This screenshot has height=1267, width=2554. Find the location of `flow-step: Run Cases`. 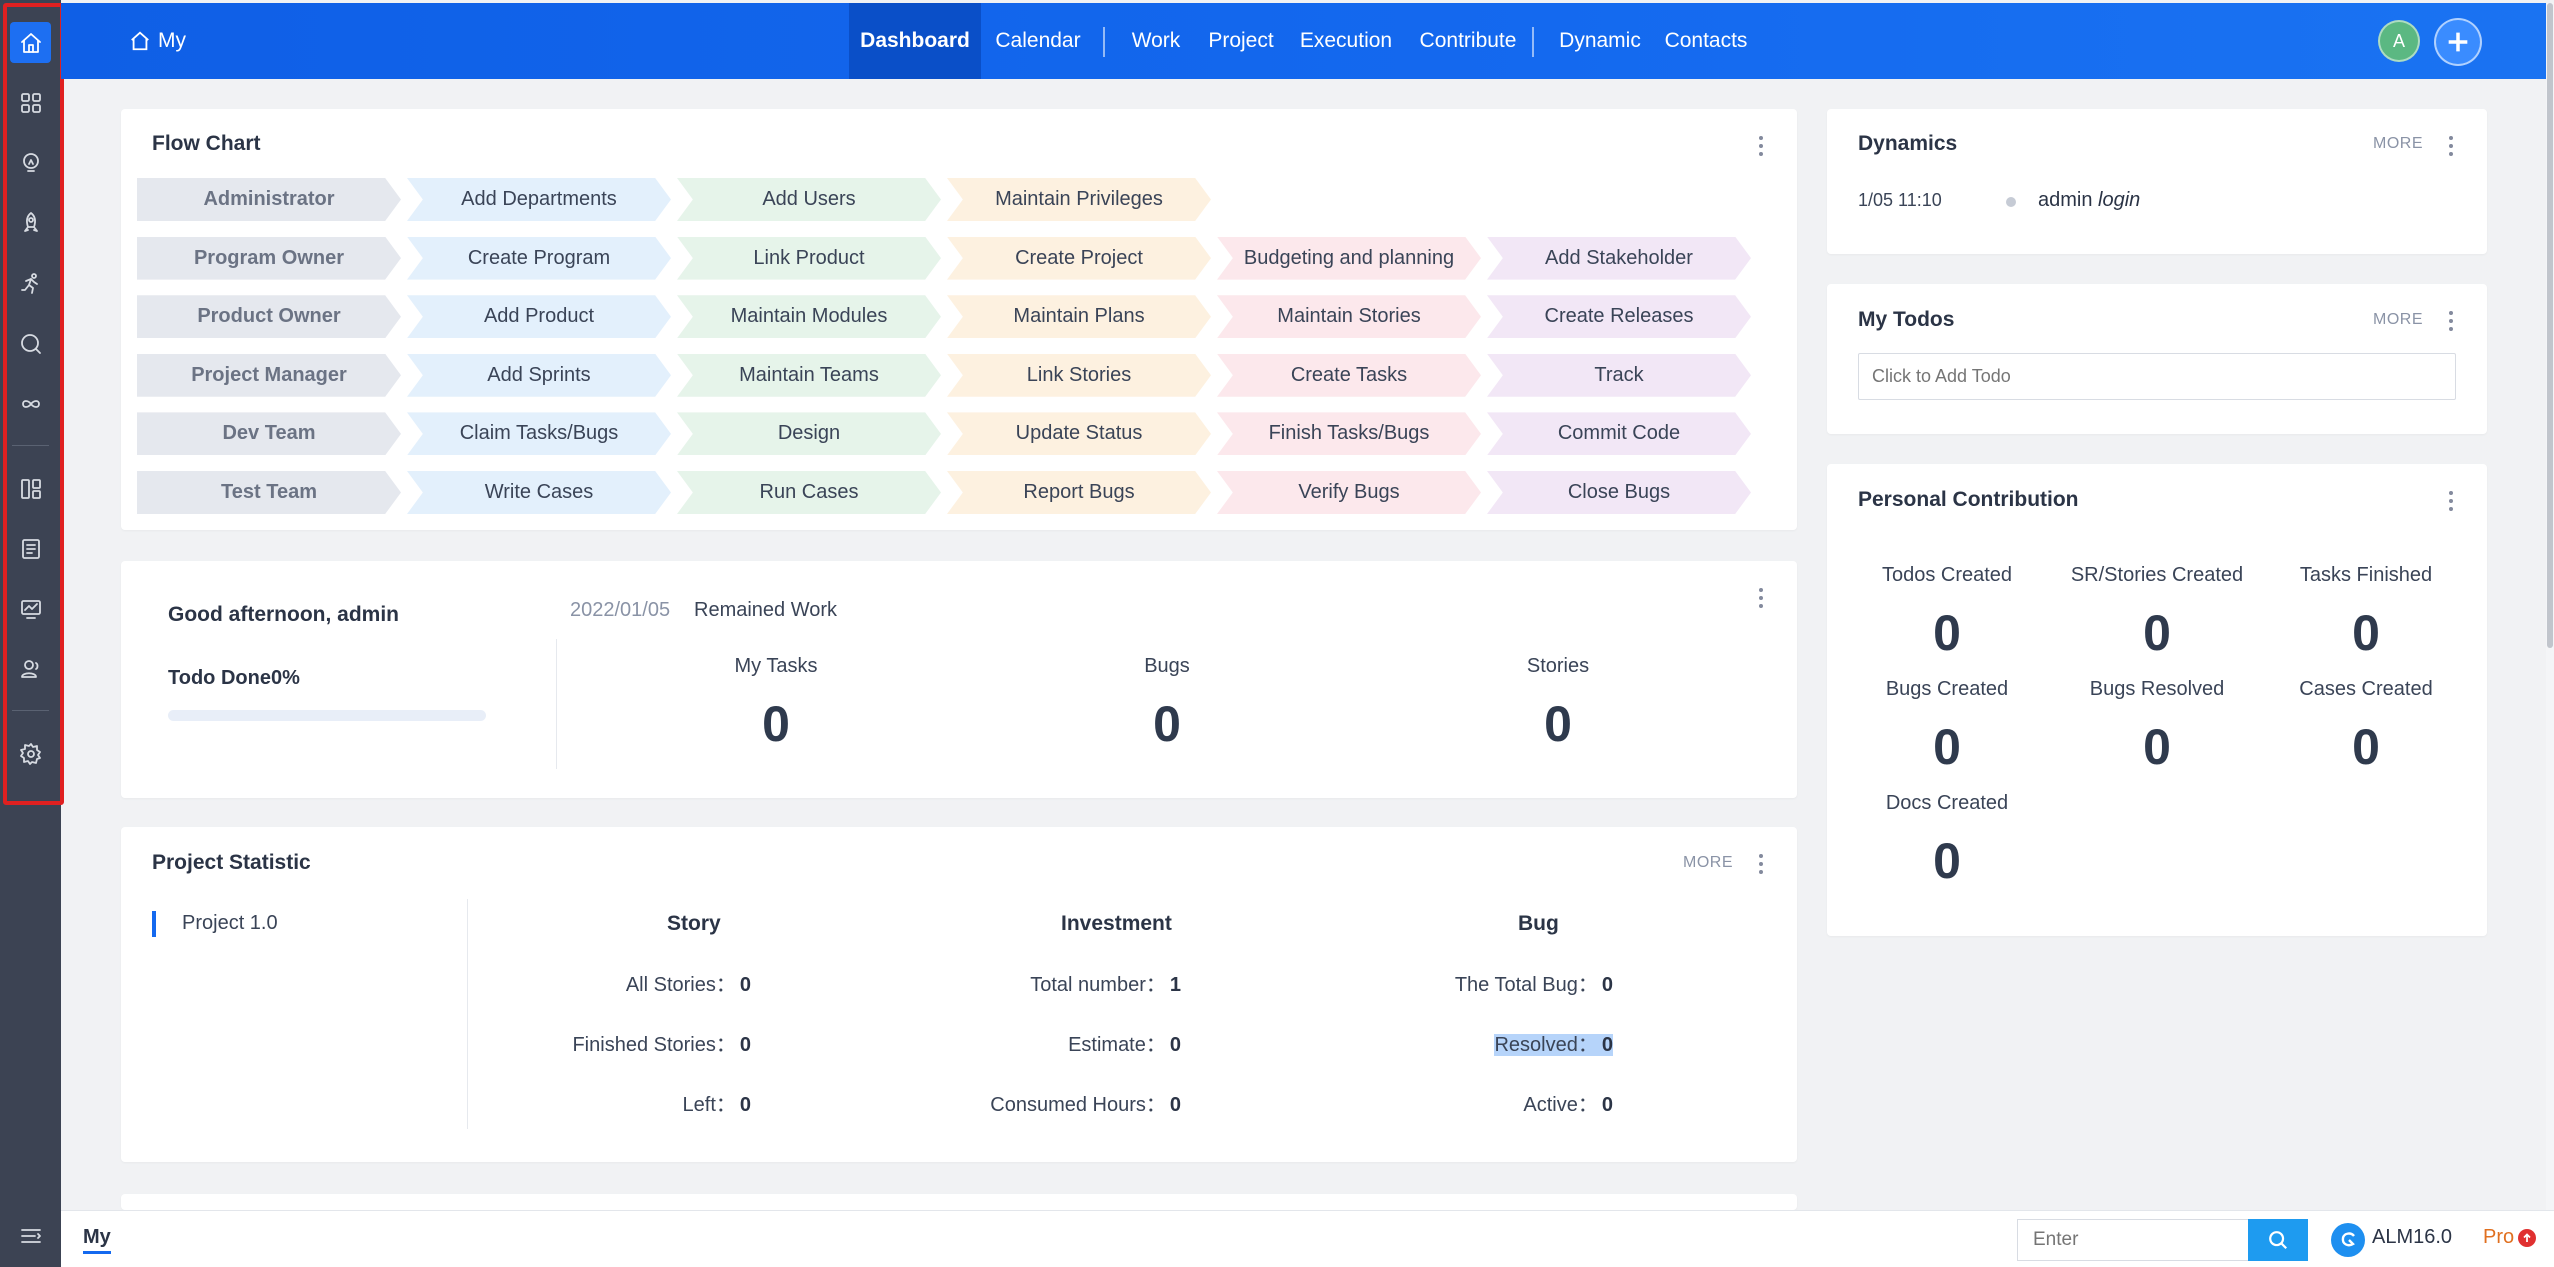

flow-step: Run Cases is located at coordinates (809, 492).